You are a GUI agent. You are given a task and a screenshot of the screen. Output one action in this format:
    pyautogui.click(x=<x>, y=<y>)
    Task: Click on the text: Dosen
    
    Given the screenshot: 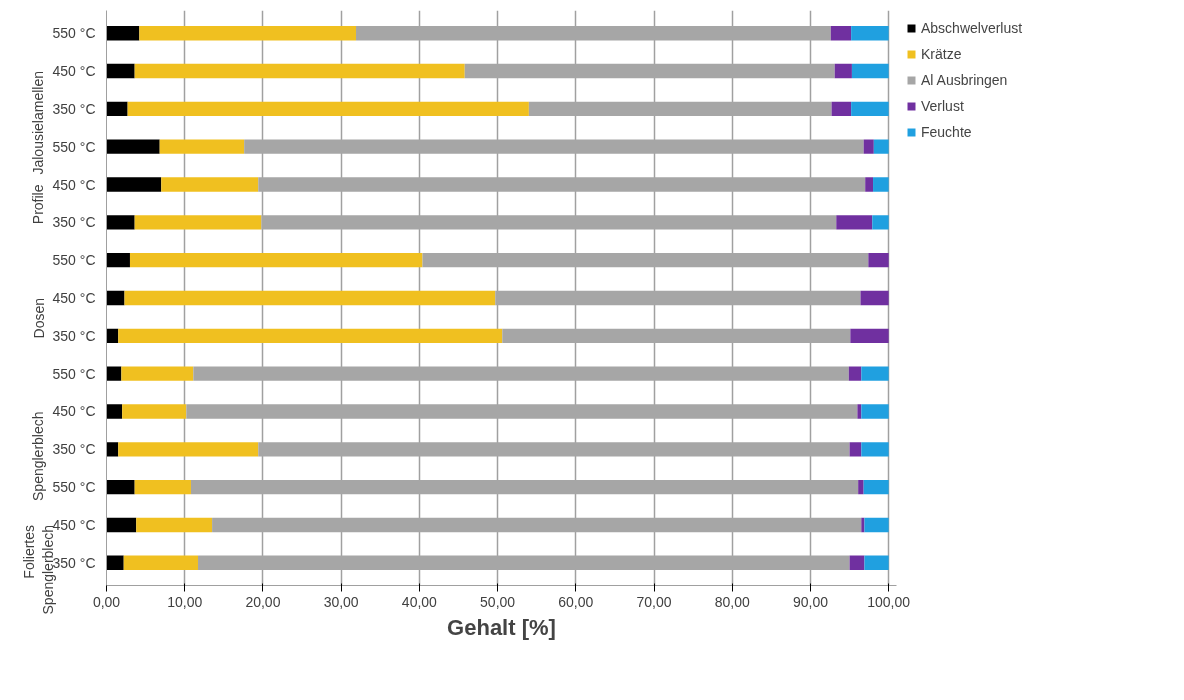 What is the action you would take?
    pyautogui.click(x=38, y=318)
    